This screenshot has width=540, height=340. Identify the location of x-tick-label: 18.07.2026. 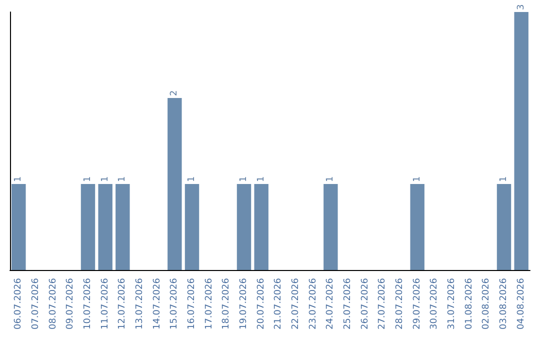
(227, 304).